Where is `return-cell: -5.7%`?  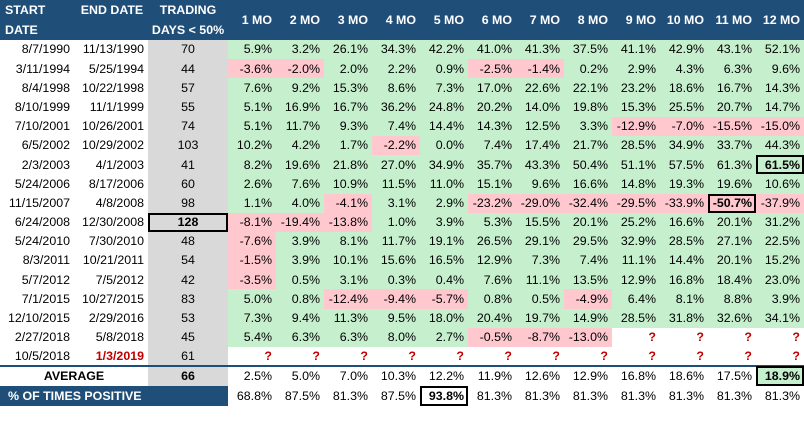
return-cell: -5.7% is located at coordinates (444, 299).